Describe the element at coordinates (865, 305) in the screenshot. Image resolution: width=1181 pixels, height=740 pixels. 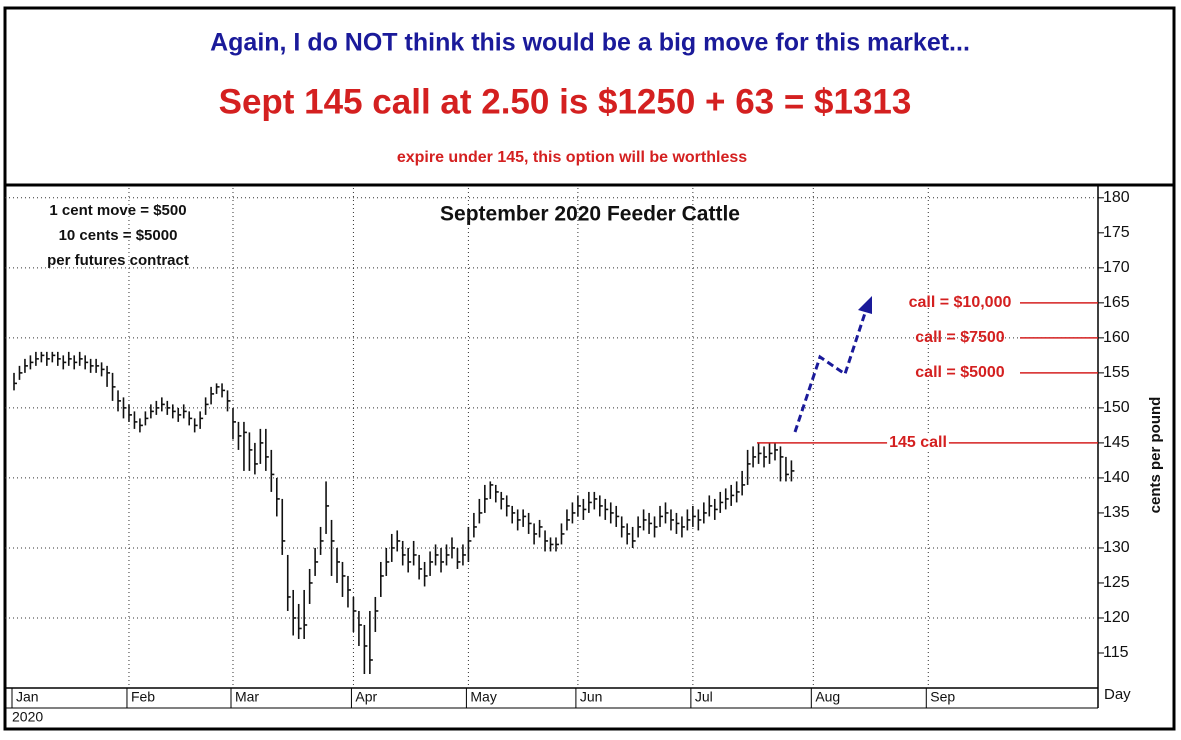
I see `arrow-head` at that location.